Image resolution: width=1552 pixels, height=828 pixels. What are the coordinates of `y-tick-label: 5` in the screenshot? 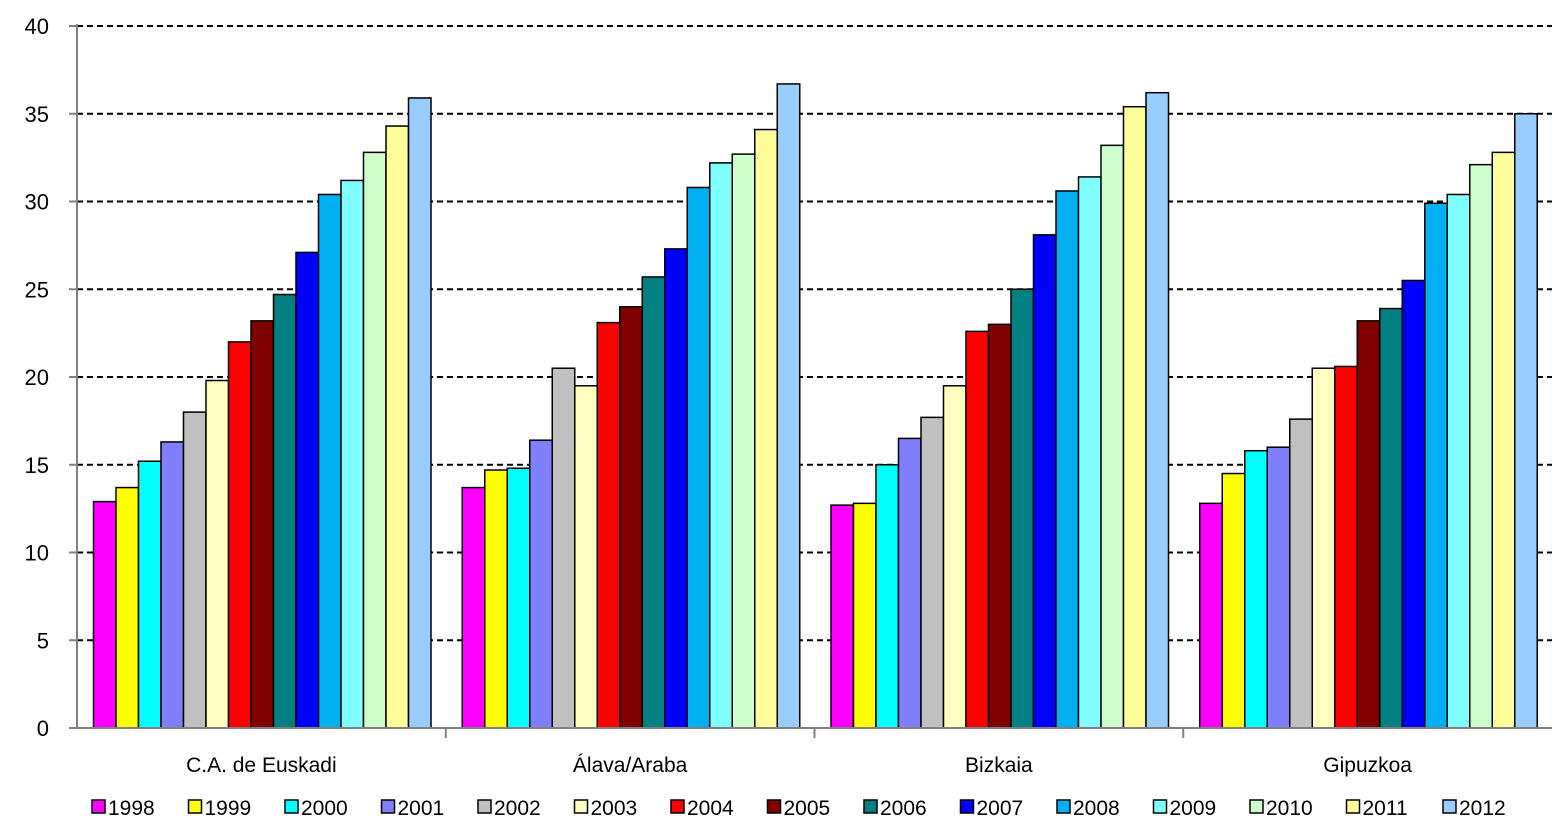 It's located at (43, 640).